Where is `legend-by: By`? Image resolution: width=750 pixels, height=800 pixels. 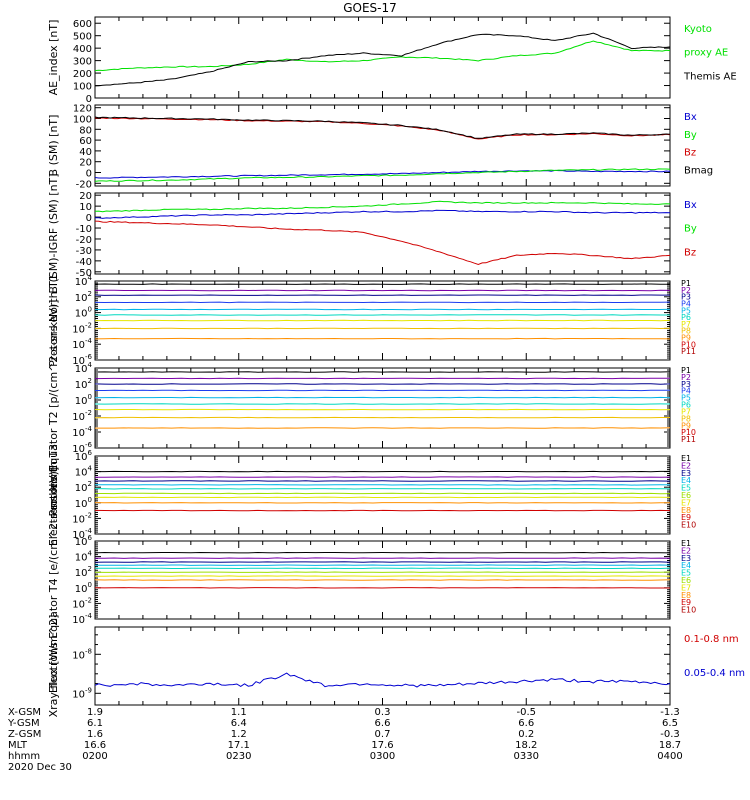
legend-by: By is located at coordinates (690, 135).